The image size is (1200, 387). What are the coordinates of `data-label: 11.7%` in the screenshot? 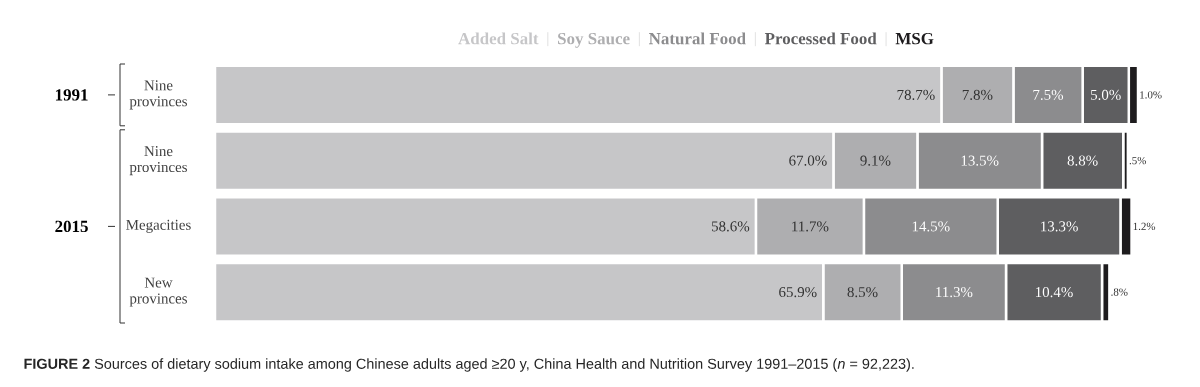 It's located at (810, 226).